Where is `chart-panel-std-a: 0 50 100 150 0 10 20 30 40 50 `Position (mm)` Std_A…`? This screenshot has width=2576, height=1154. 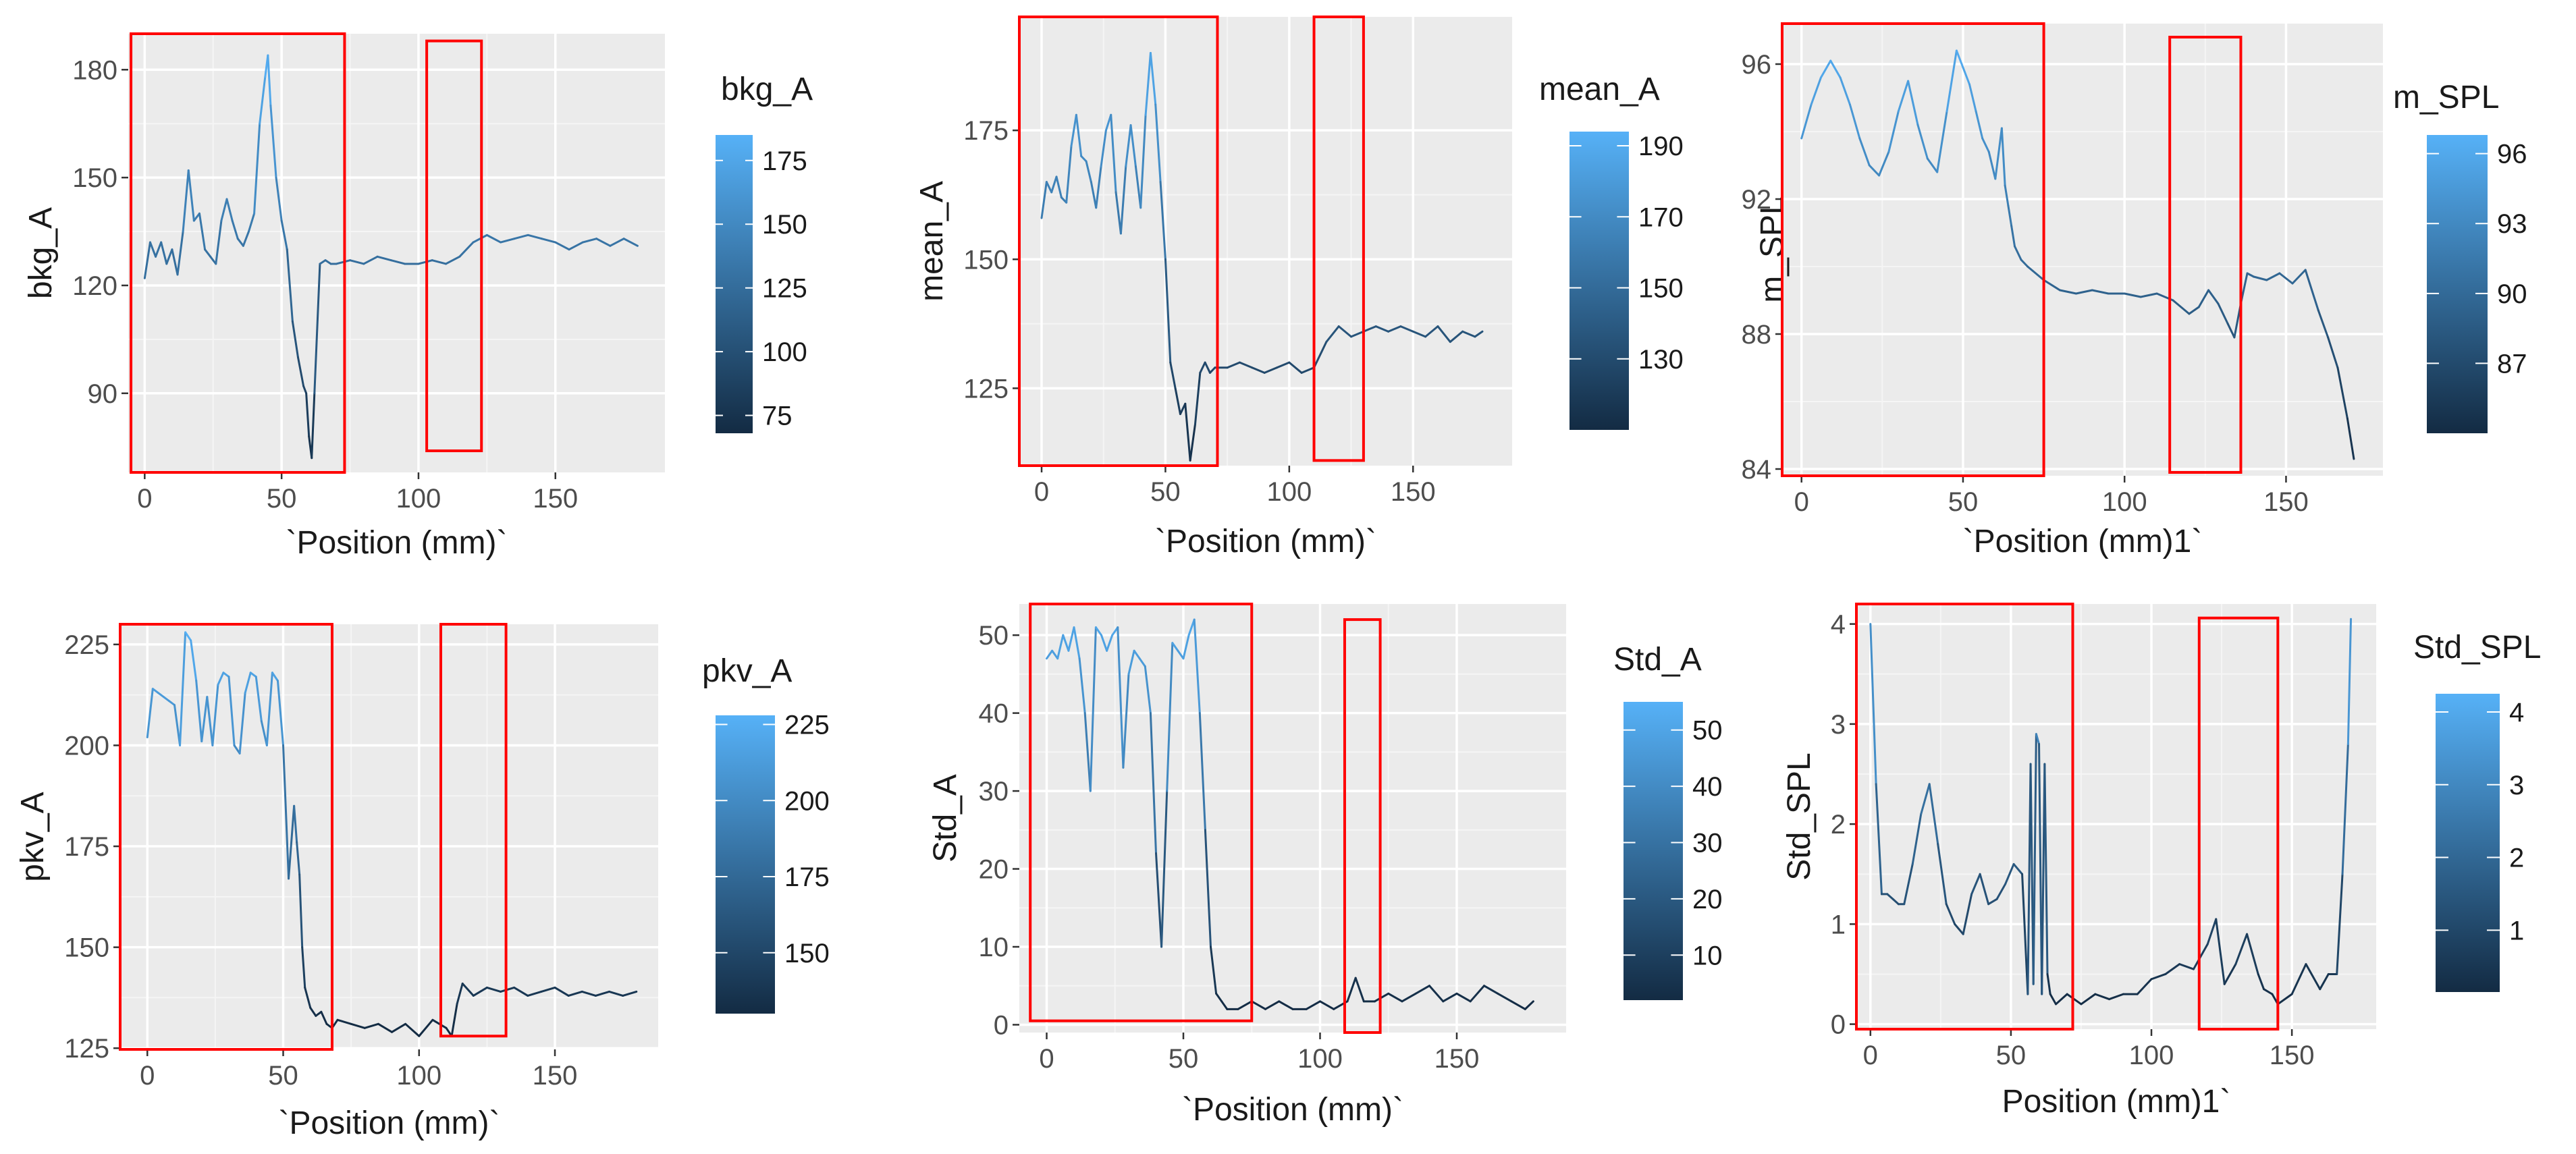 chart-panel-std-a: 0 50 100 150 0 10 20 30 40 50 `Position (mm)` Std_A… is located at coordinates (1325, 865).